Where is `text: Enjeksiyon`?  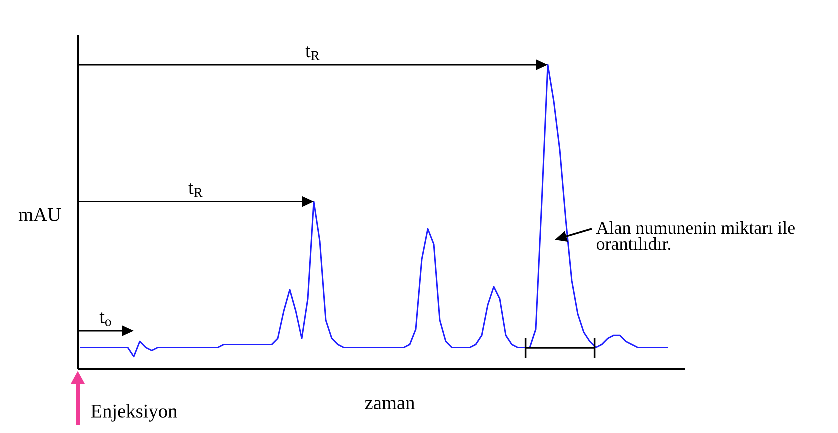
text: Enjeksiyon is located at coordinates (134, 413).